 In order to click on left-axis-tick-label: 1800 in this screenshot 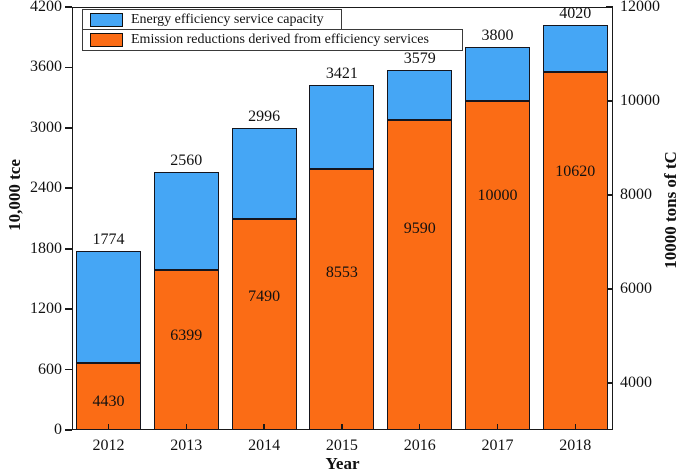, I will do `click(46, 248)`.